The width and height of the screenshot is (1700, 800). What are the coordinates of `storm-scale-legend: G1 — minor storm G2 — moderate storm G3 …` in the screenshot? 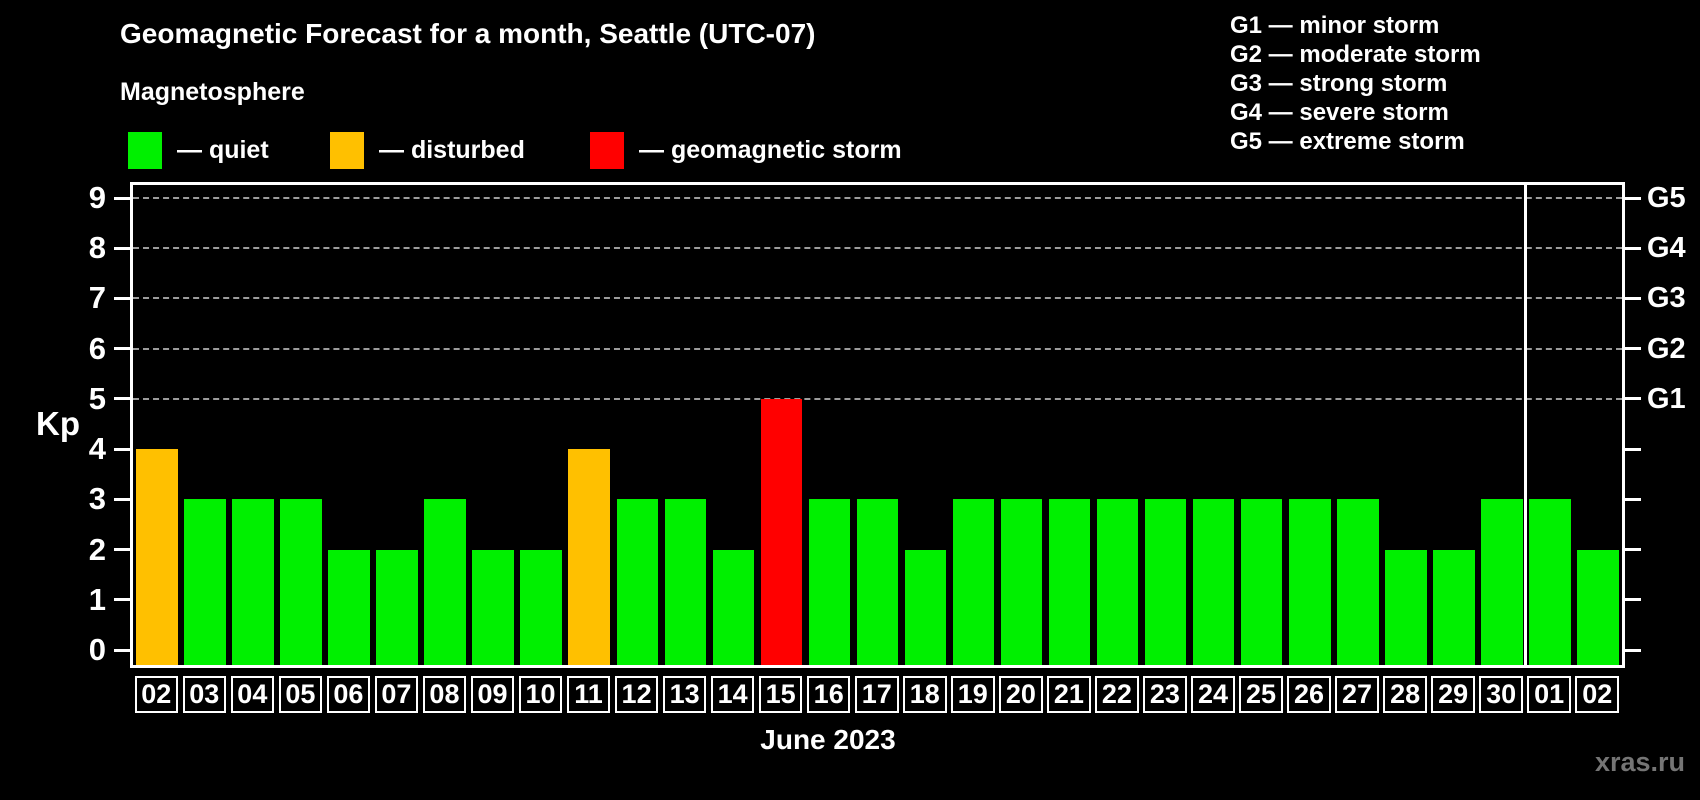 It's located at (1355, 83).